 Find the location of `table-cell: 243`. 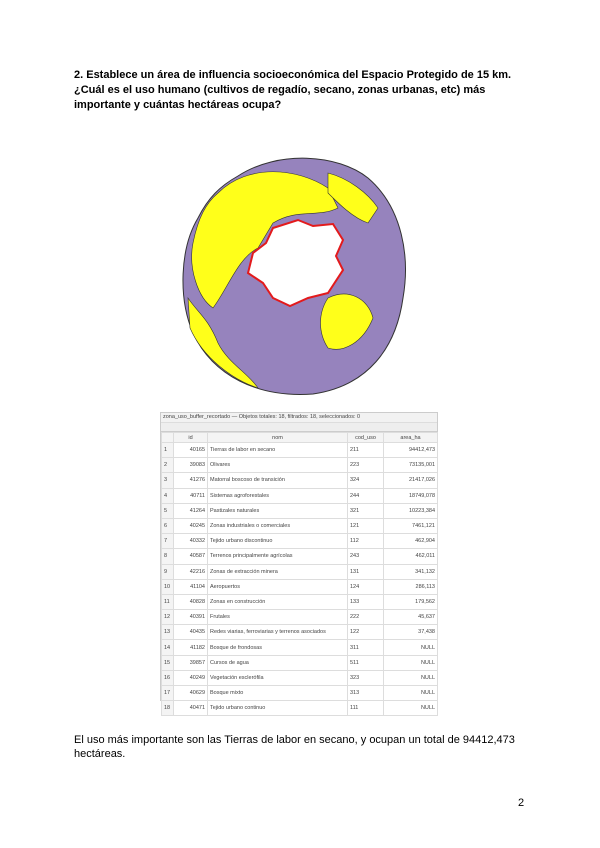

table-cell: 243 is located at coordinates (365, 556).